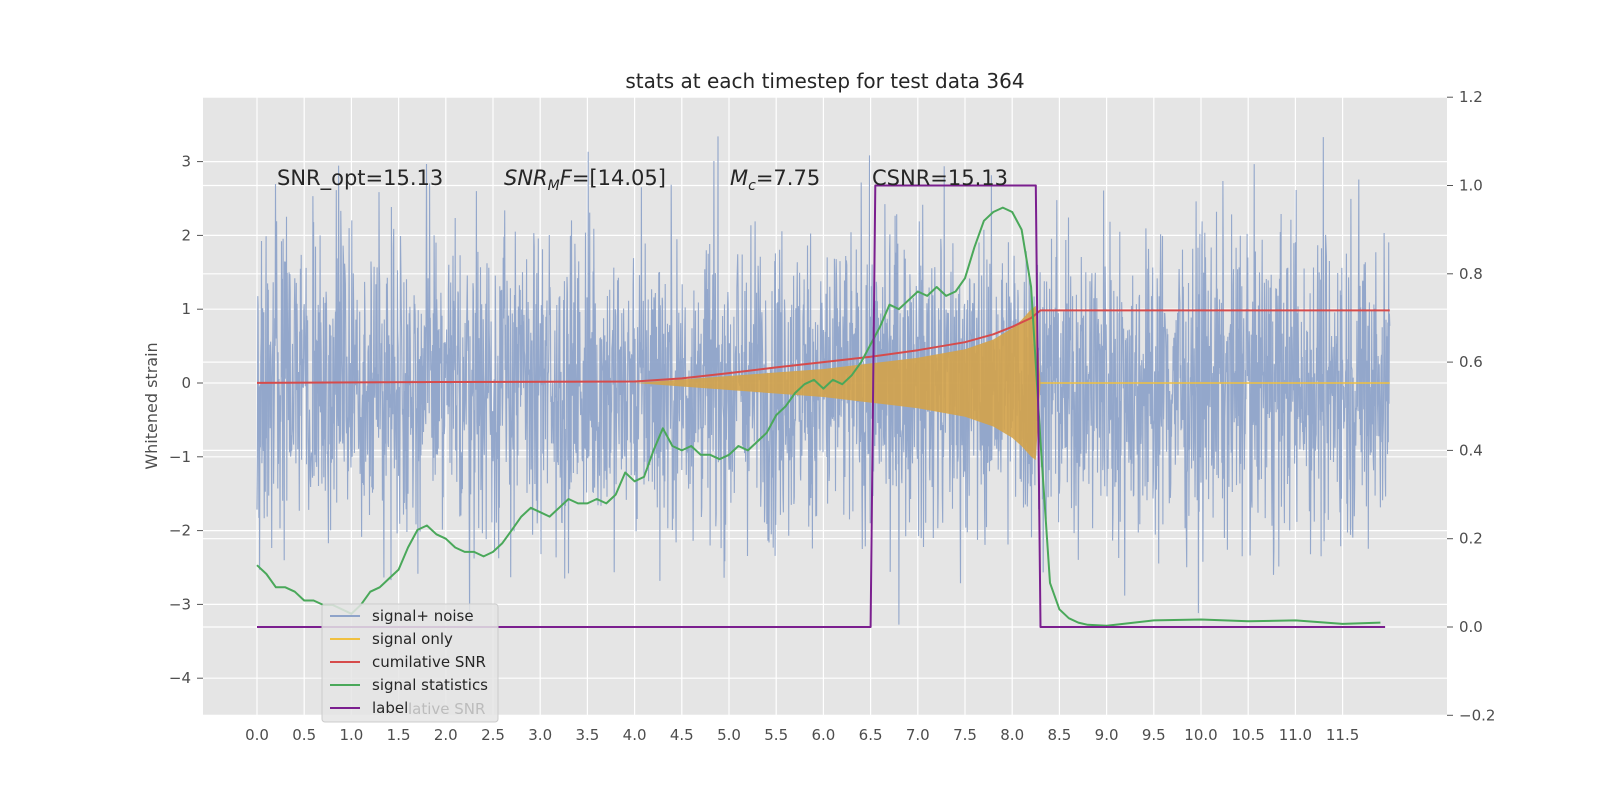 The width and height of the screenshot is (1600, 800). I want to click on x-tick-label: 7.5, so click(965, 735).